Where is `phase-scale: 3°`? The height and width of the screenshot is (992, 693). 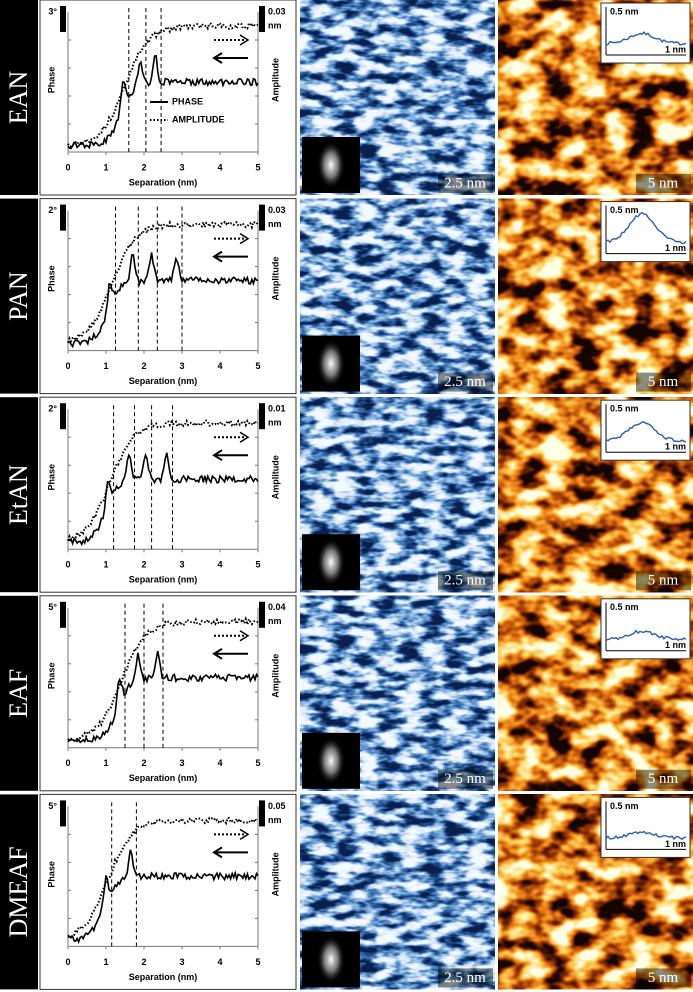 phase-scale: 3° is located at coordinates (52, 11).